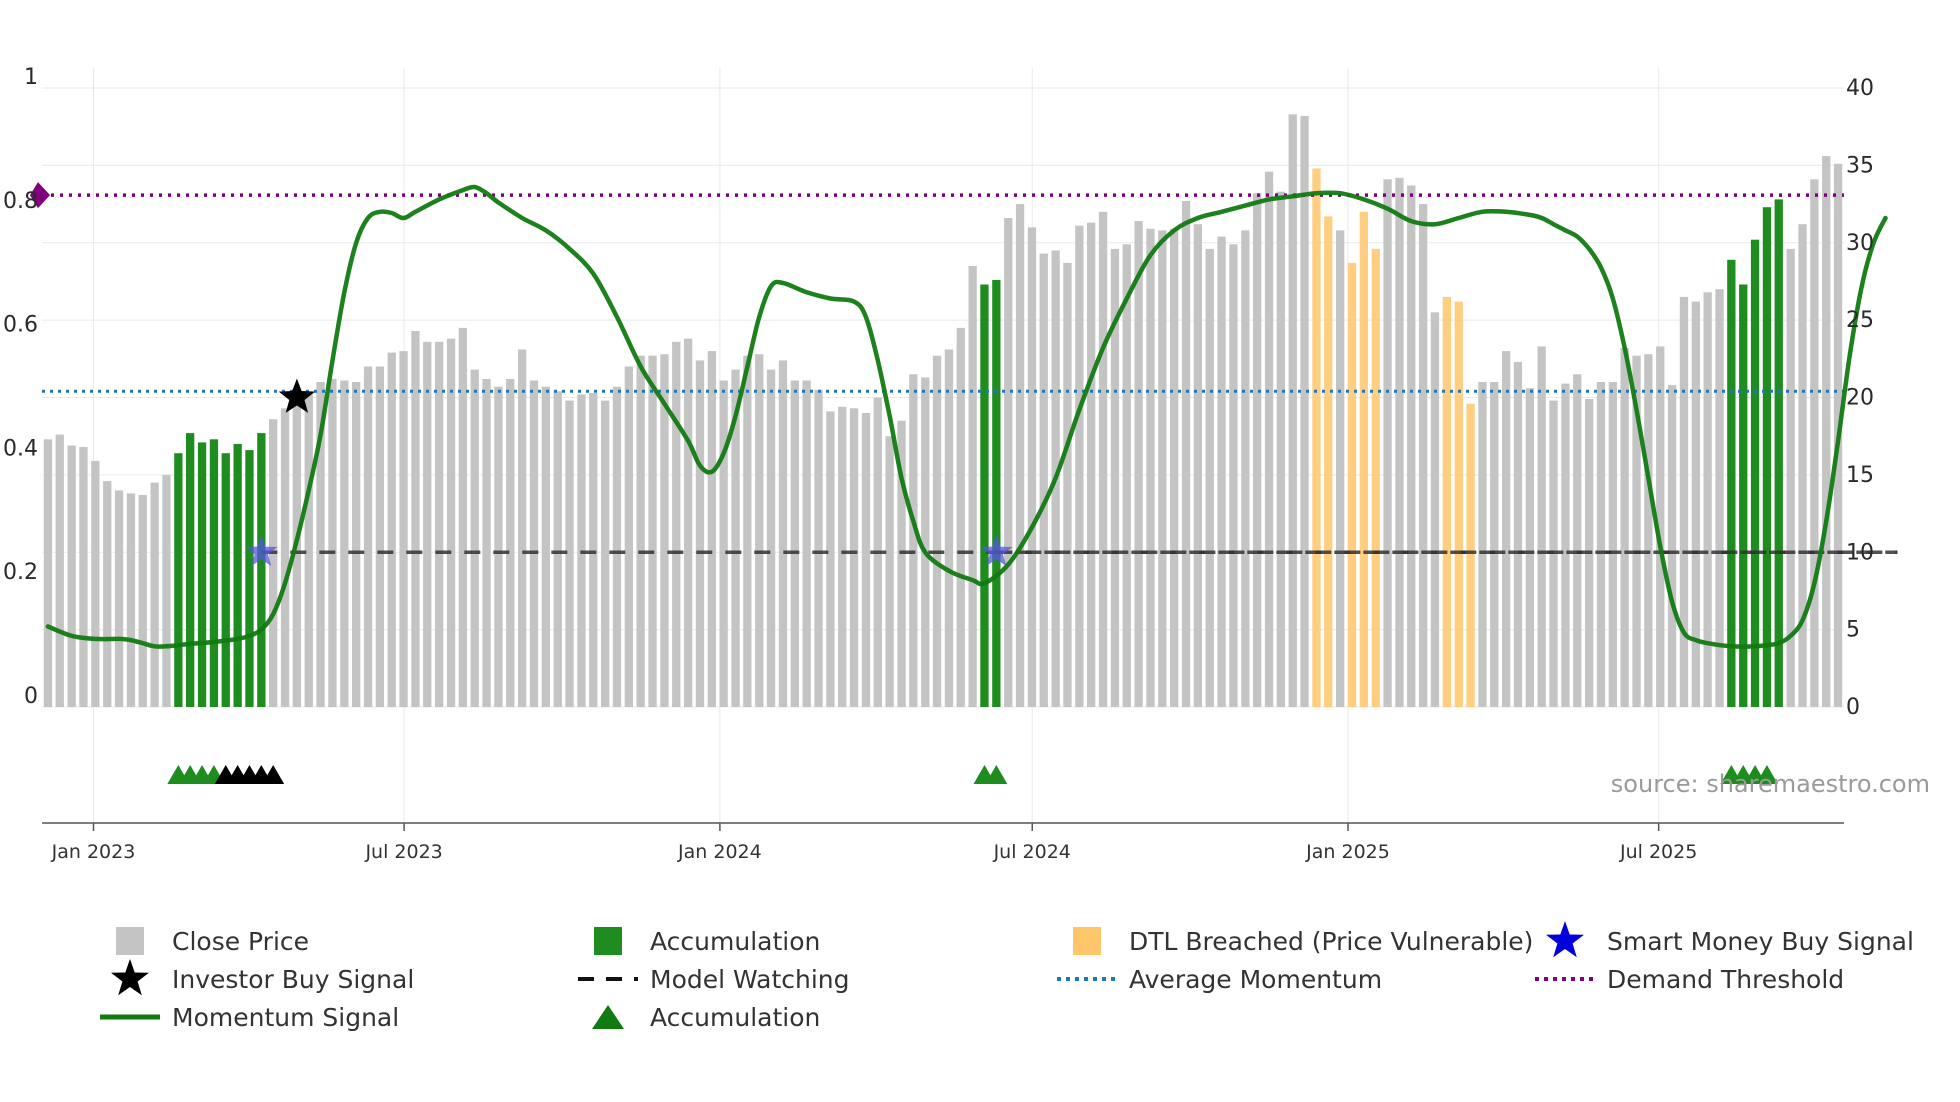 The height and width of the screenshot is (1102, 1960). I want to click on legend-item: Close Price, so click(212, 941).